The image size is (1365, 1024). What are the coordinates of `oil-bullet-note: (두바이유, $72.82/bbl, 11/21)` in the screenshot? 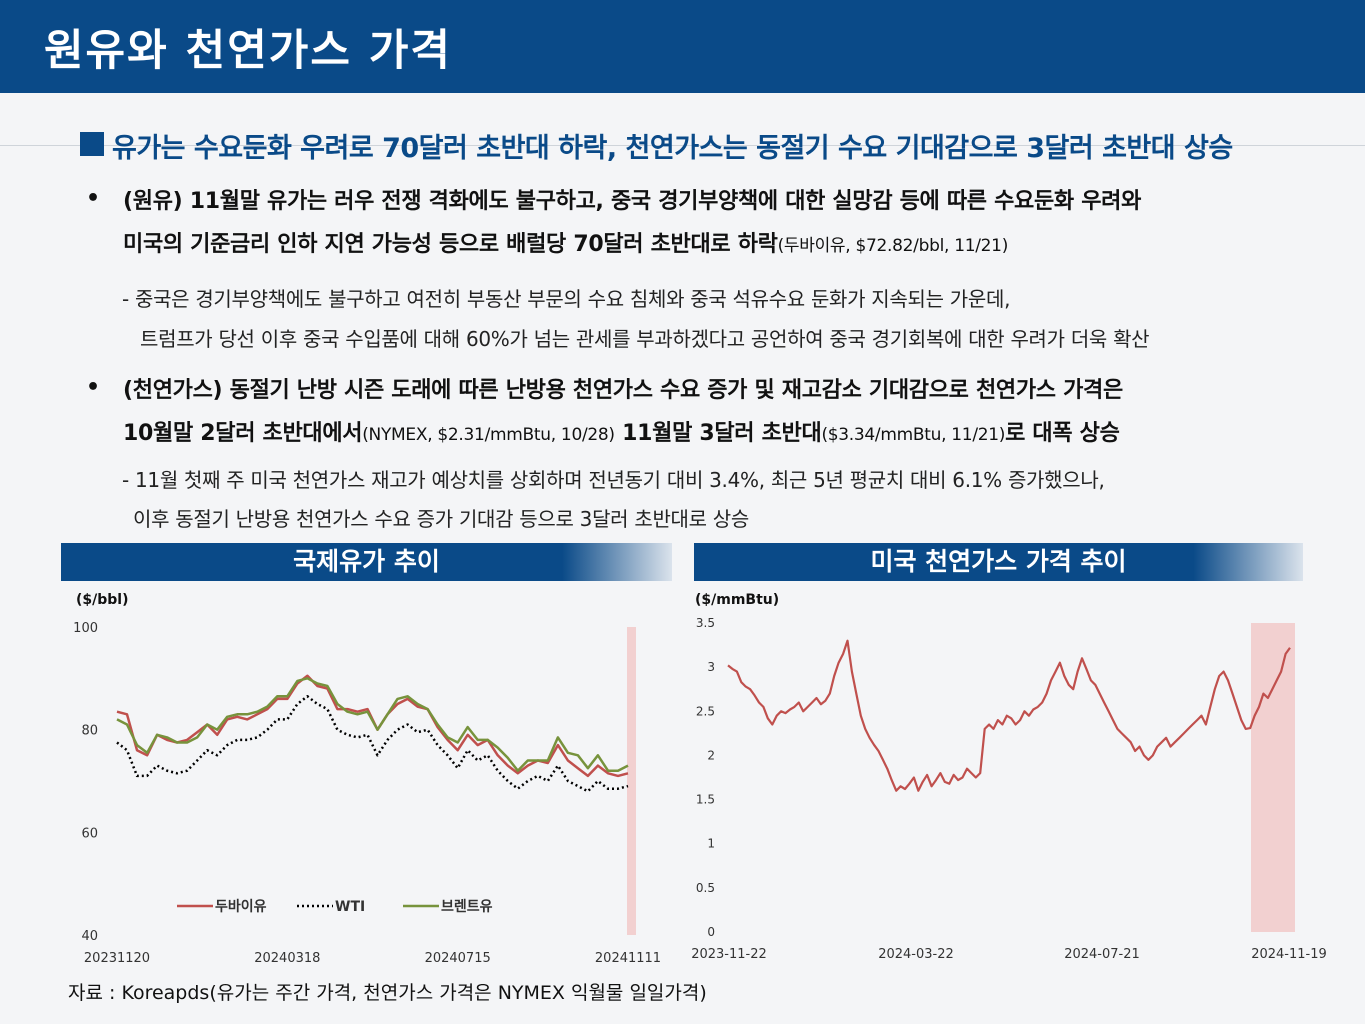 It's located at (893, 246).